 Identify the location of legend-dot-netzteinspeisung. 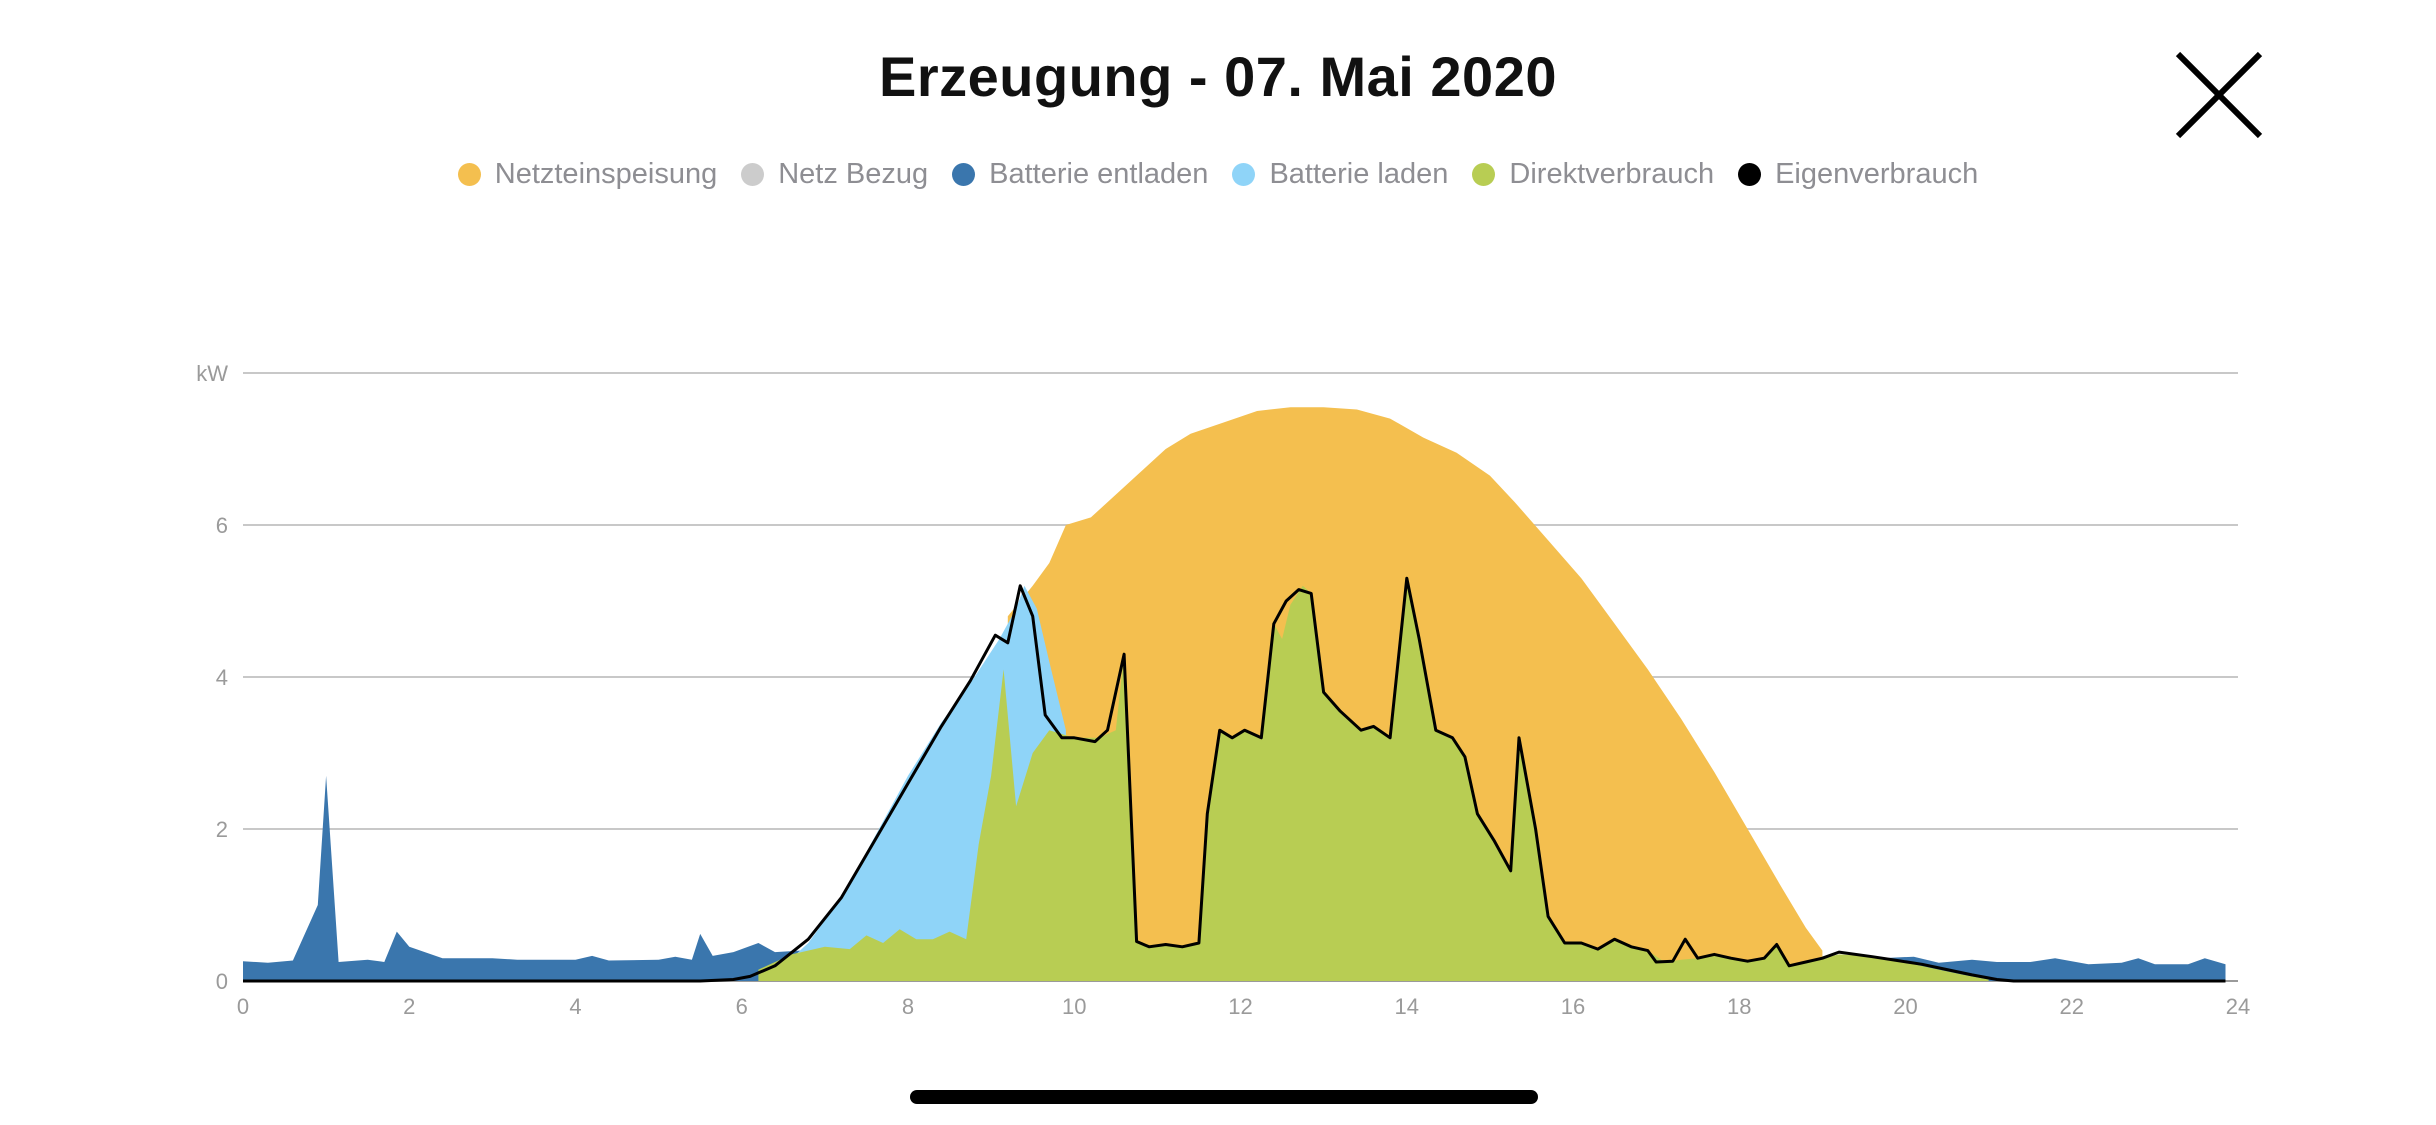
(469, 174).